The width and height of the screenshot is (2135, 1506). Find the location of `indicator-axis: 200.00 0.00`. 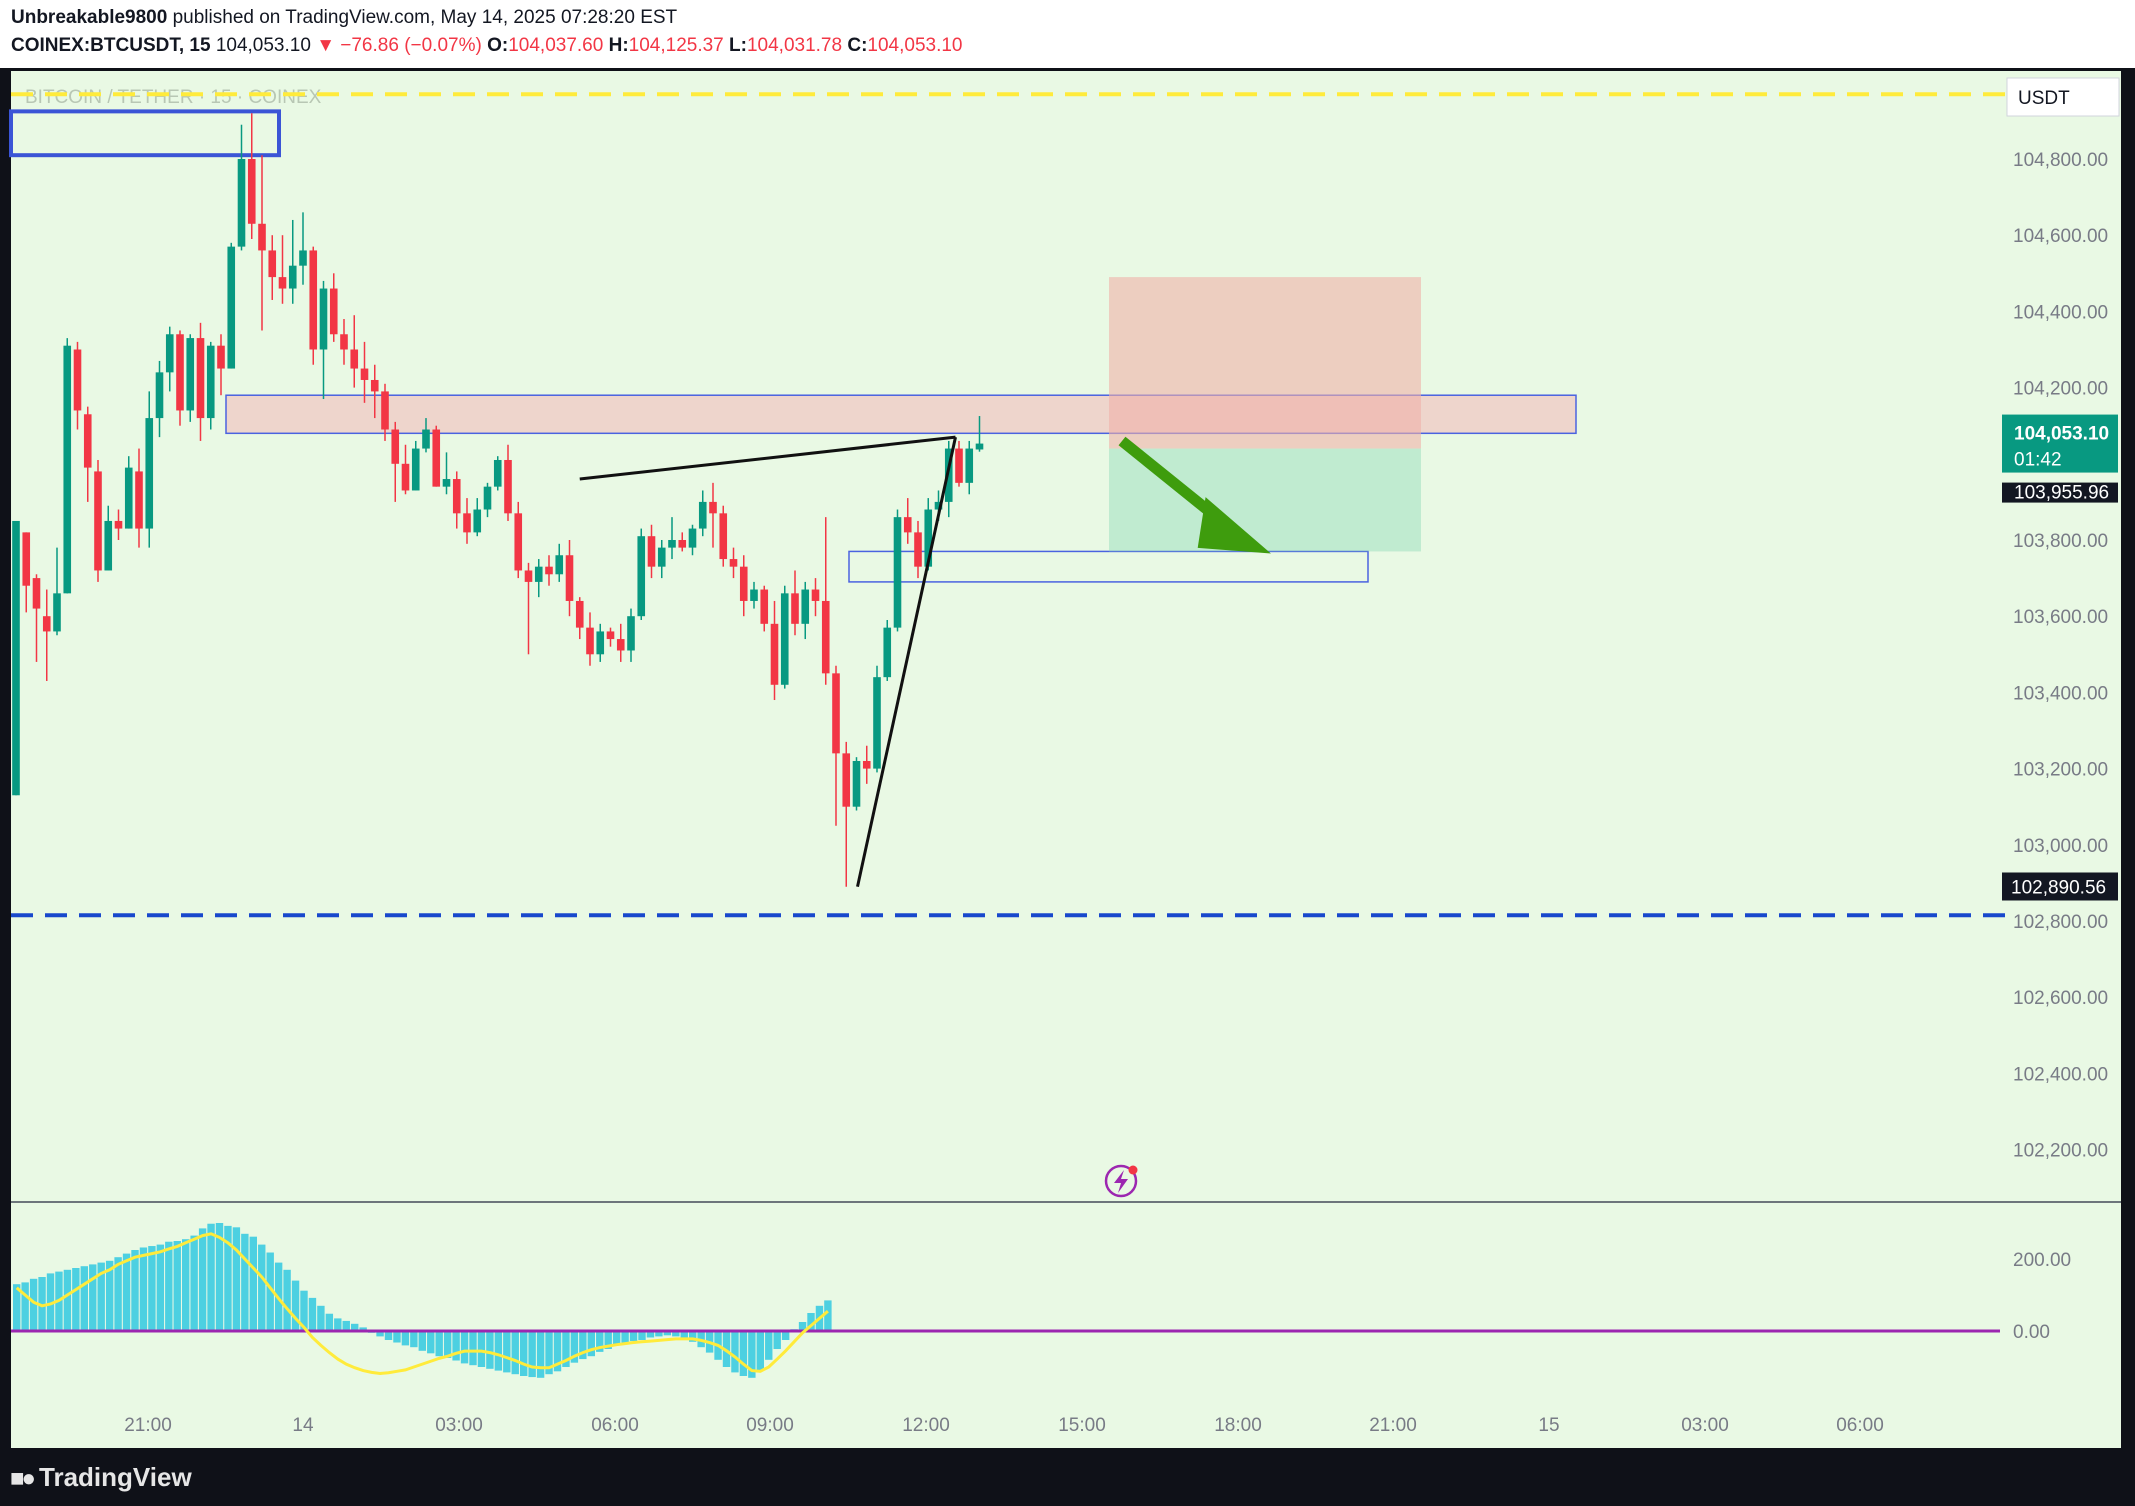

indicator-axis: 200.00 0.00 is located at coordinates (2042, 1296).